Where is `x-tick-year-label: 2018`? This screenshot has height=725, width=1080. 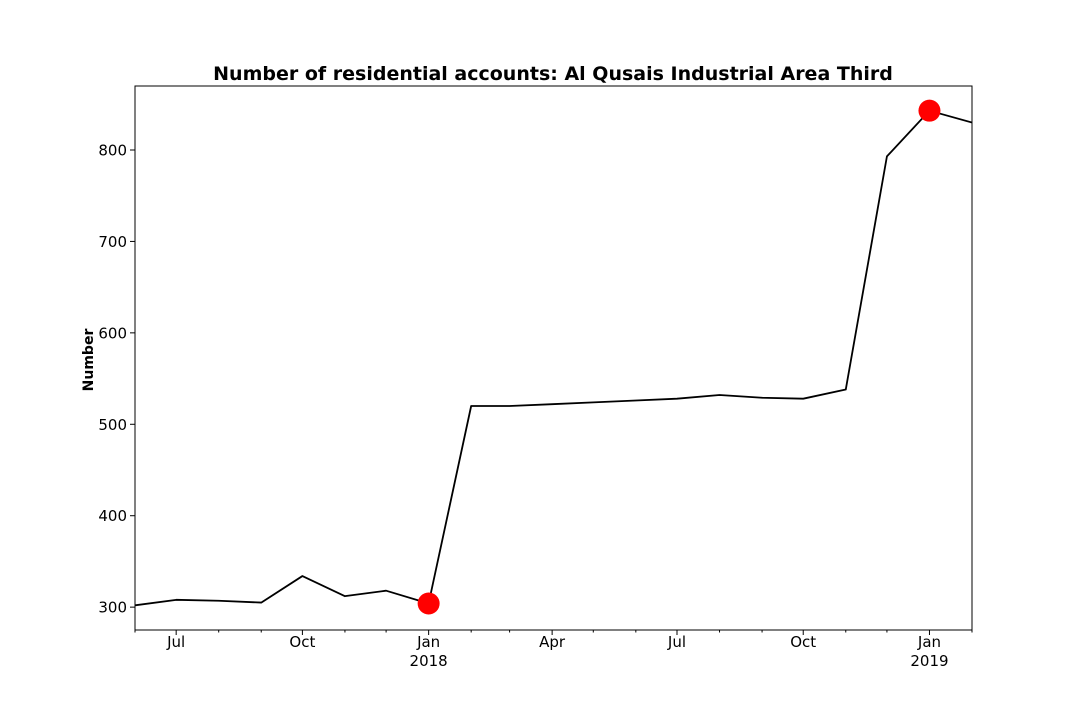
x-tick-year-label: 2018 is located at coordinates (429, 661).